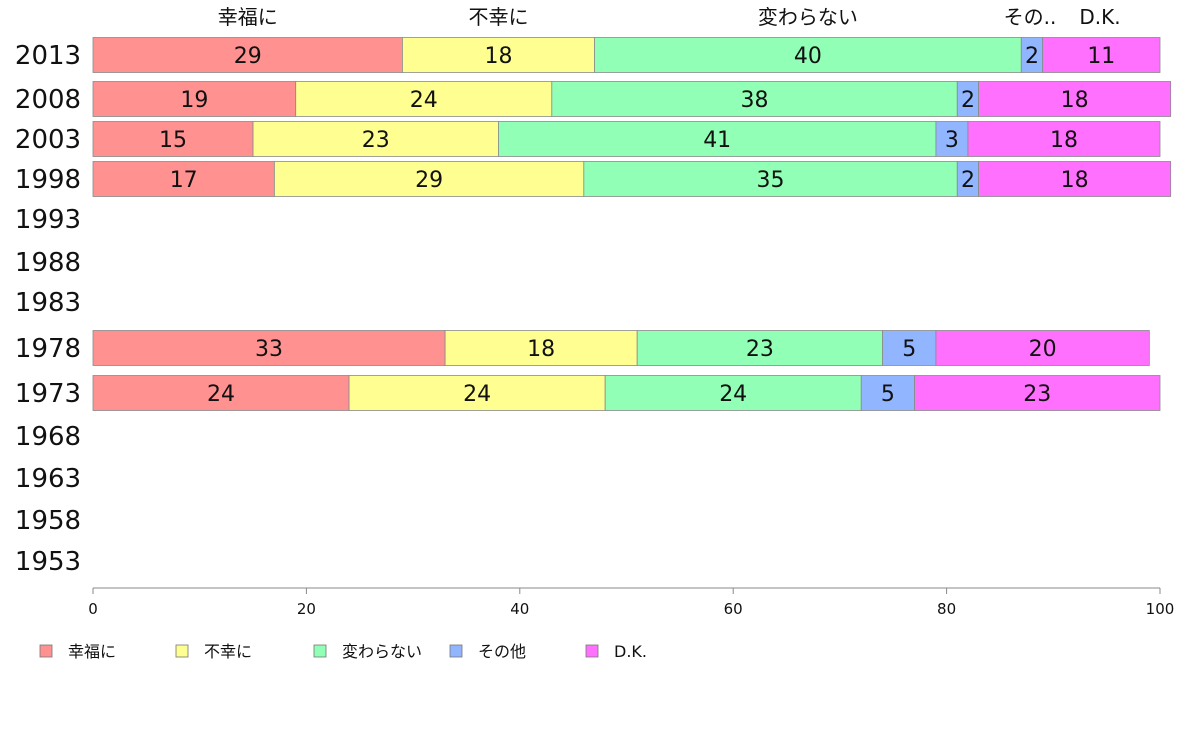 Image resolution: width=1188 pixels, height=736 pixels. I want to click on data-label-1978-4: 20, so click(1043, 349).